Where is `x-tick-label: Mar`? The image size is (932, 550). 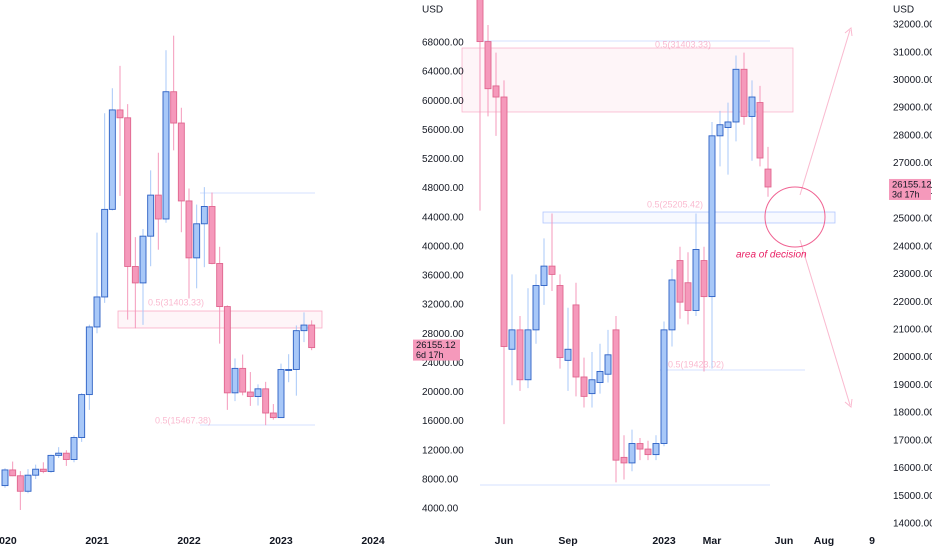 x-tick-label: Mar is located at coordinates (712, 541).